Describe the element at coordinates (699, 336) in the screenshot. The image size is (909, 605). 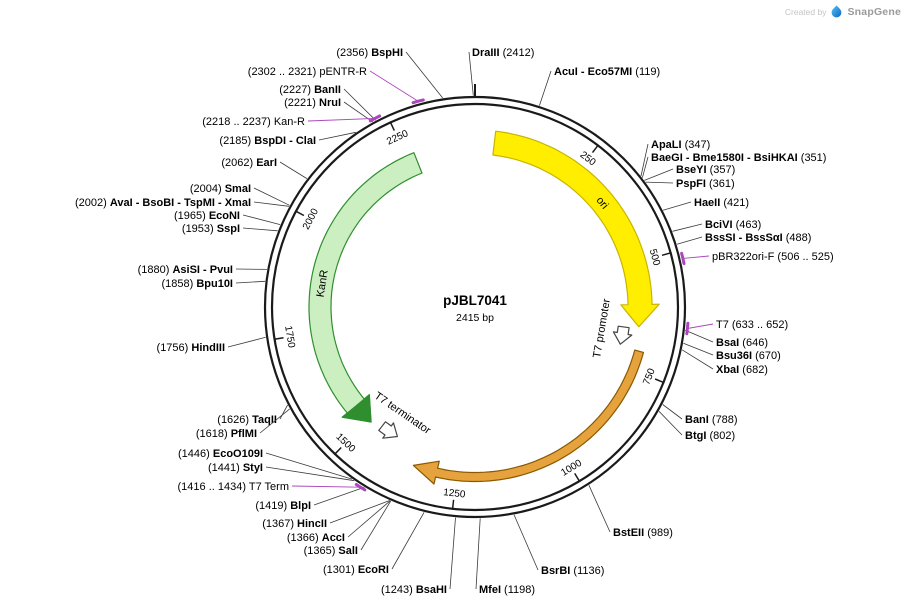
I see `leader-line-bsai` at that location.